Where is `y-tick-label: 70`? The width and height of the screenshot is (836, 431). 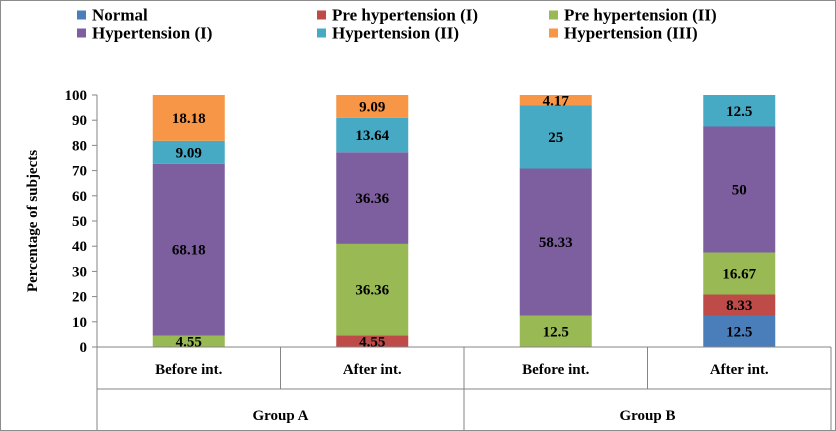
y-tick-label: 70 is located at coordinates (79, 172).